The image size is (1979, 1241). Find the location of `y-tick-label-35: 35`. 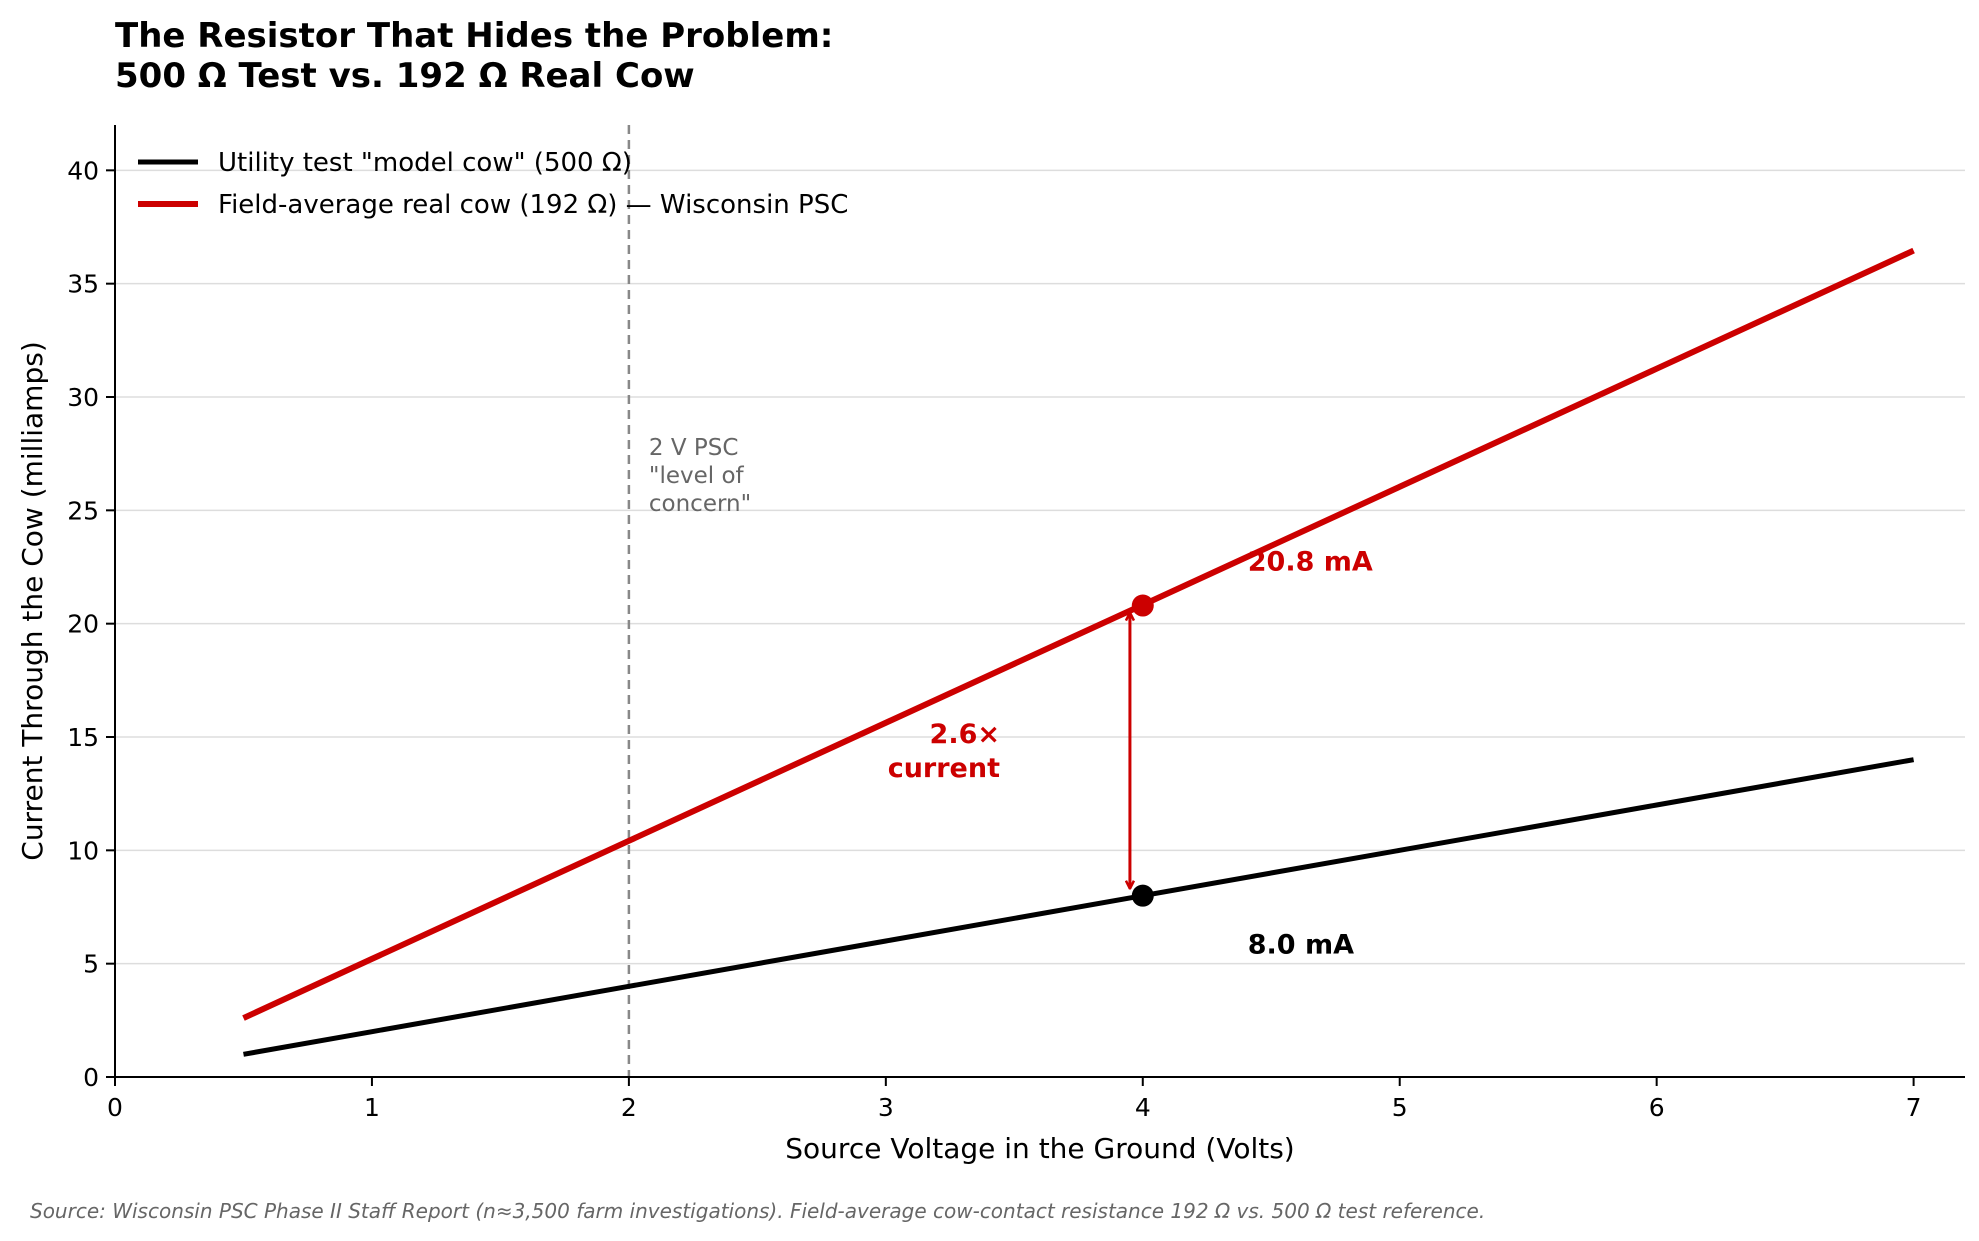

y-tick-label-35: 35 is located at coordinates (83, 284).